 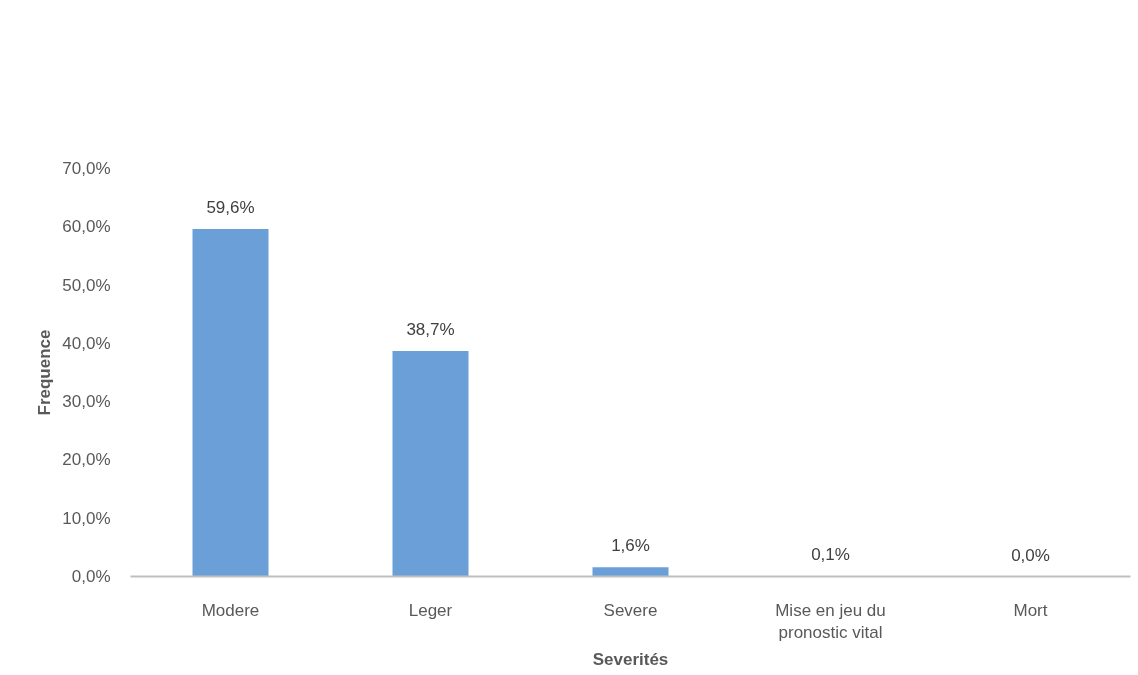 What do you see at coordinates (230, 208) in the screenshot?
I see `data-label: 59,6%` at bounding box center [230, 208].